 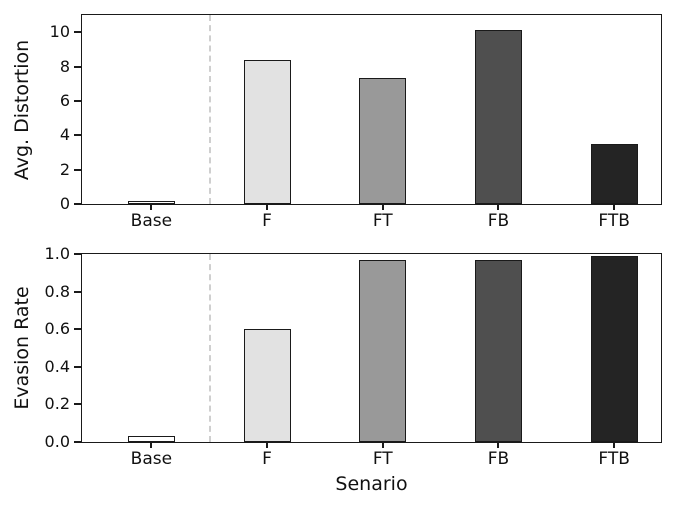 What do you see at coordinates (59, 32) in the screenshot?
I see `y-tick-label: 10` at bounding box center [59, 32].